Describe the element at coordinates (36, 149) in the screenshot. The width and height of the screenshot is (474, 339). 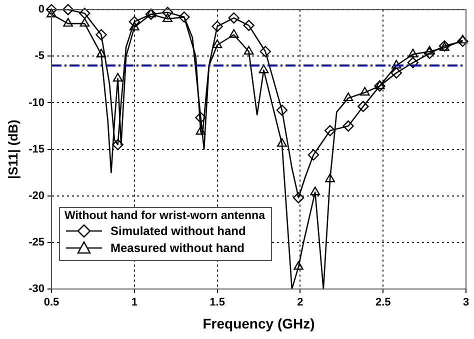
I see `y-tick-label: -15` at that location.